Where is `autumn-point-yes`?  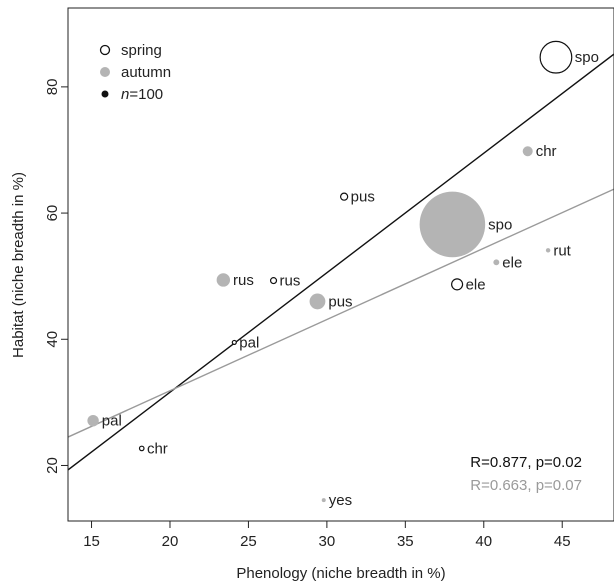
autumn-point-yes is located at coordinates (323, 500).